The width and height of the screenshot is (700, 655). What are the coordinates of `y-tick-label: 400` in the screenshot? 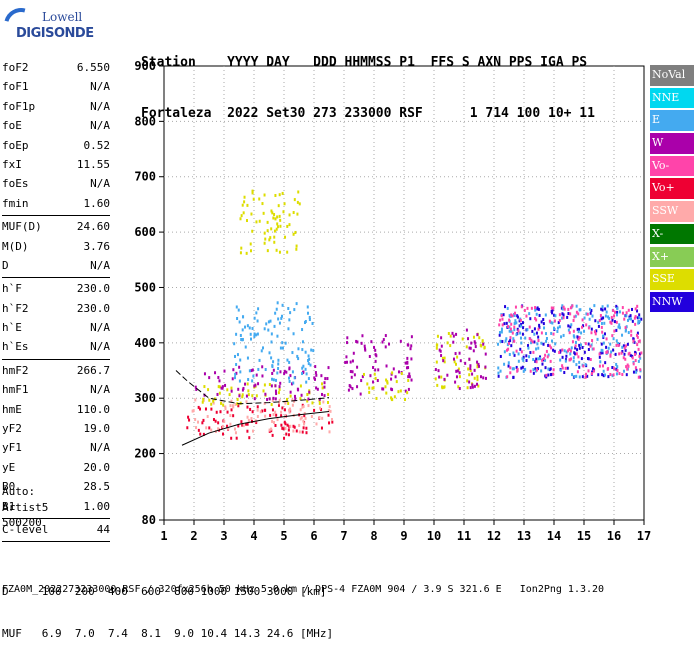 It's located at (145, 343).